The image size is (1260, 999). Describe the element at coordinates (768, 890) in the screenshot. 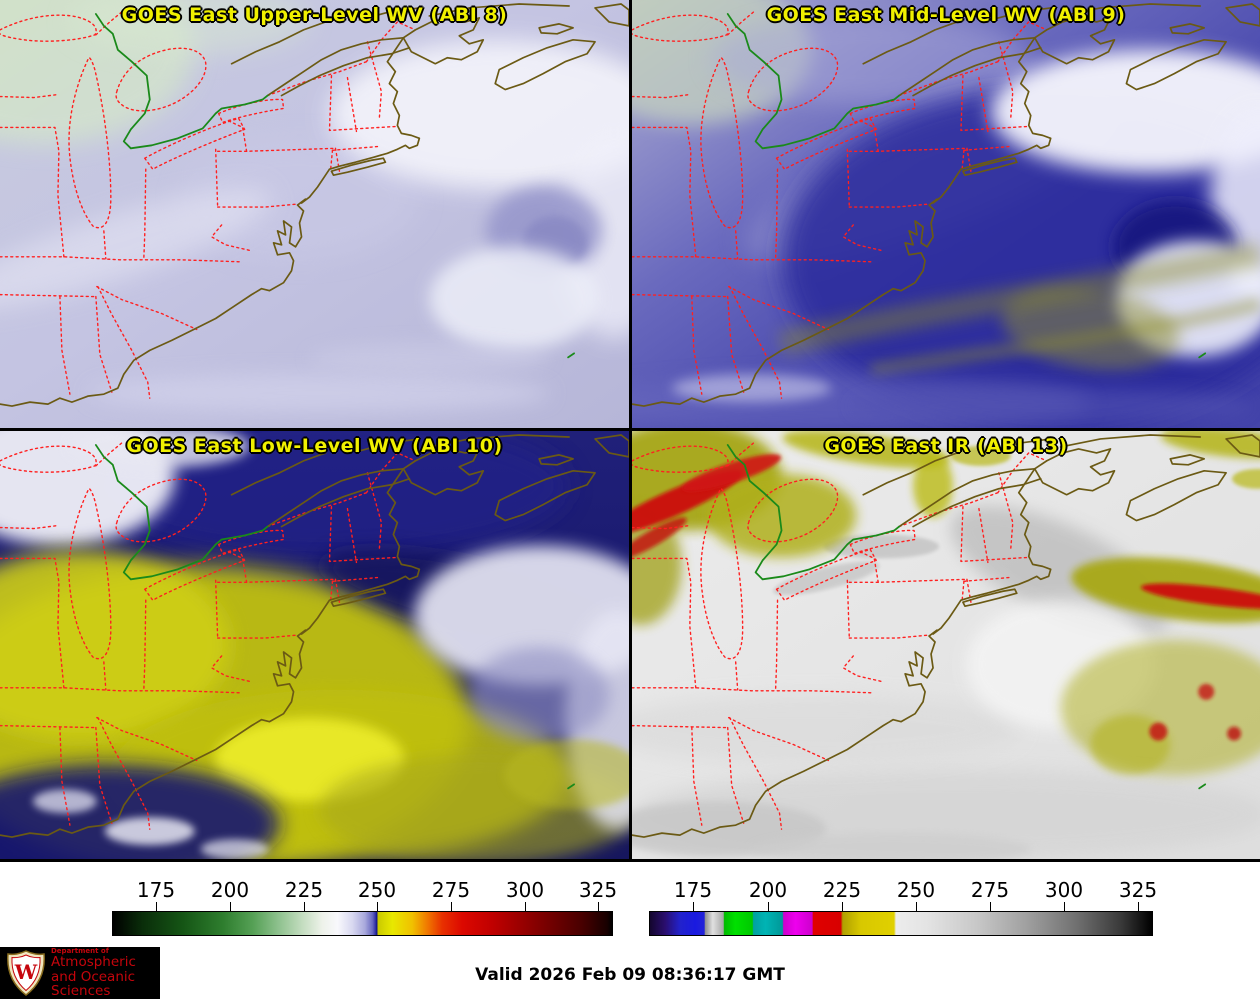

I see `ir-tick-label: 200` at that location.